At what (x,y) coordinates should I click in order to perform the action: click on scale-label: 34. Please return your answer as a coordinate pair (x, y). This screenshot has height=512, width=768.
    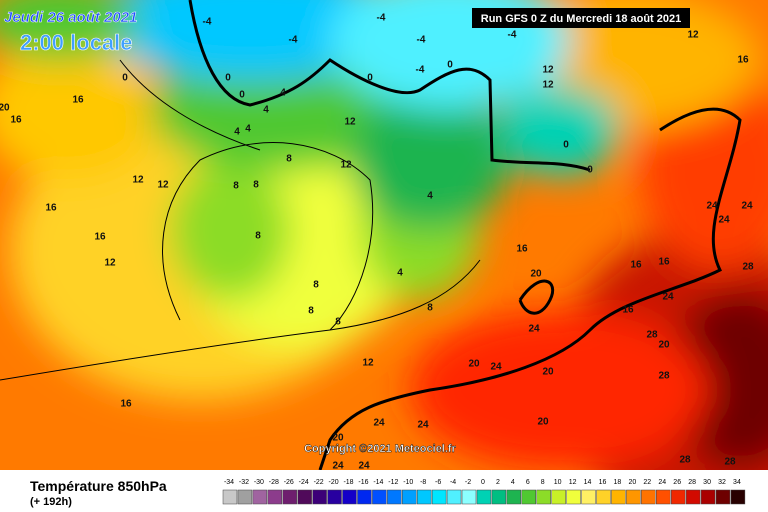
    Looking at the image, I should click on (737, 482).